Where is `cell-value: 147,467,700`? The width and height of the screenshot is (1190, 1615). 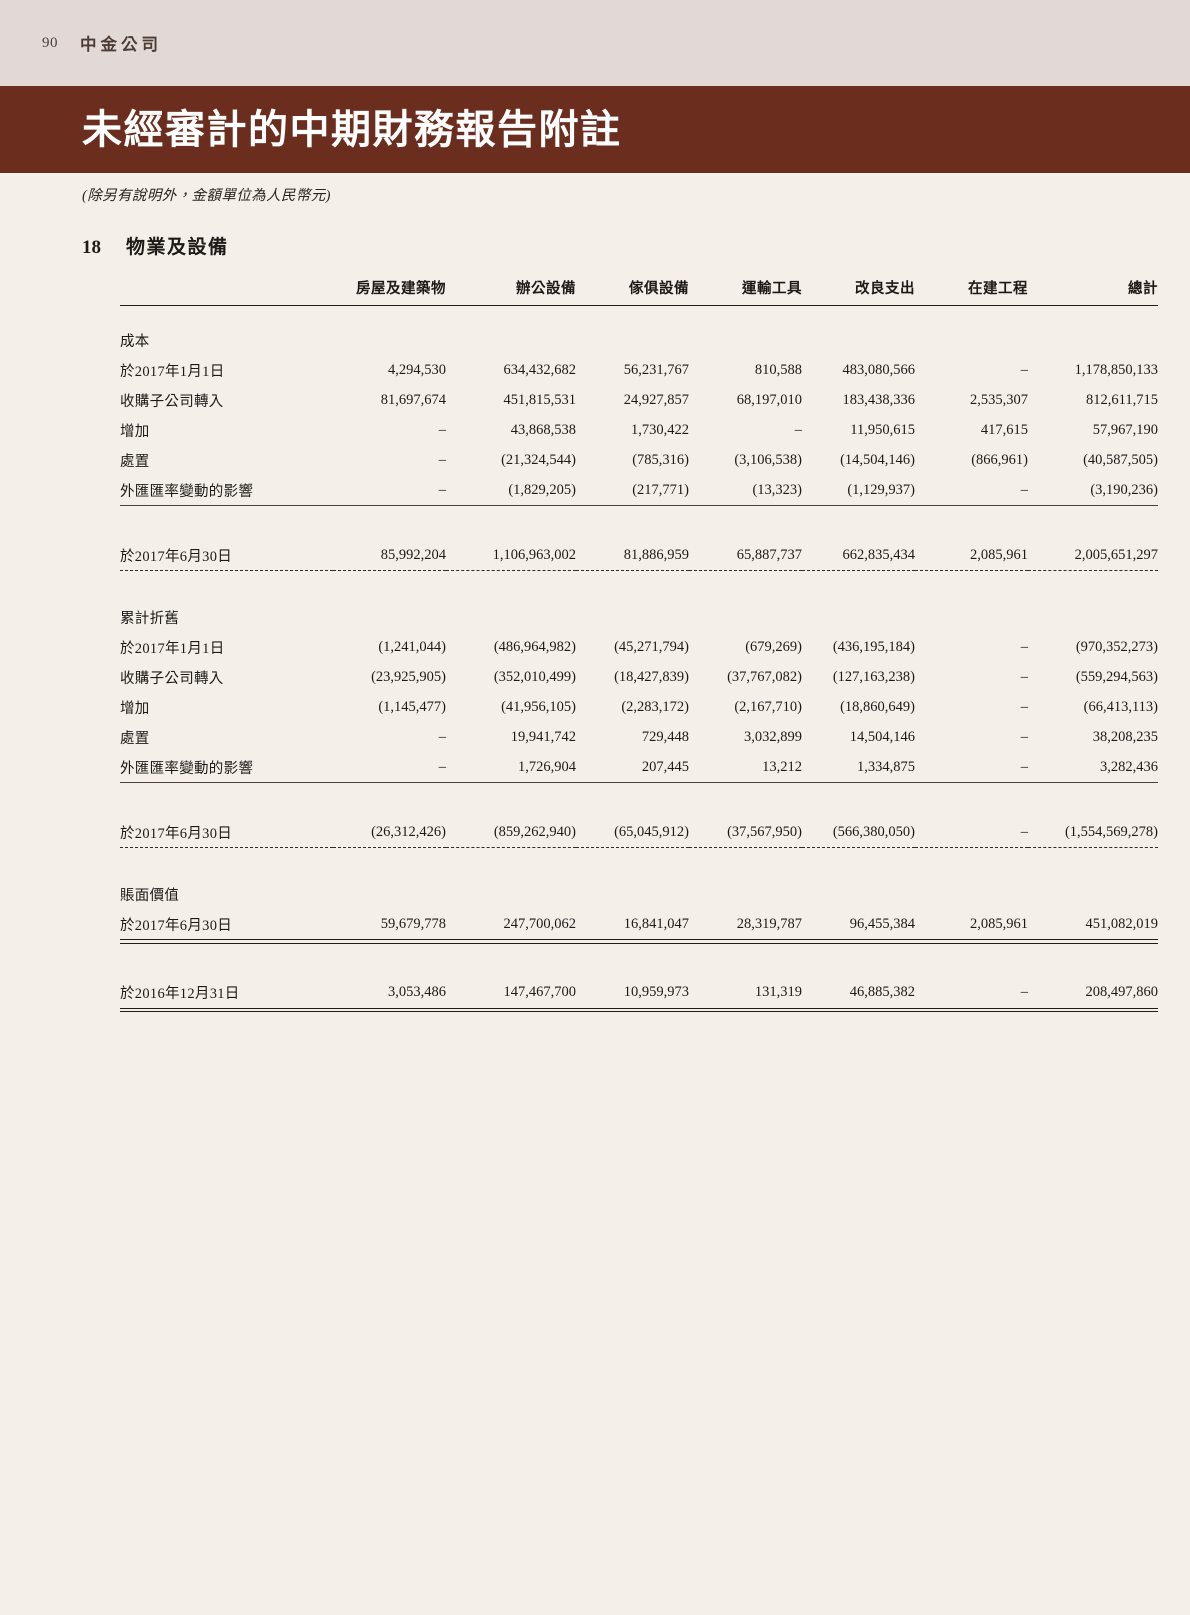
cell-value: 147,467,700 is located at coordinates (540, 992).